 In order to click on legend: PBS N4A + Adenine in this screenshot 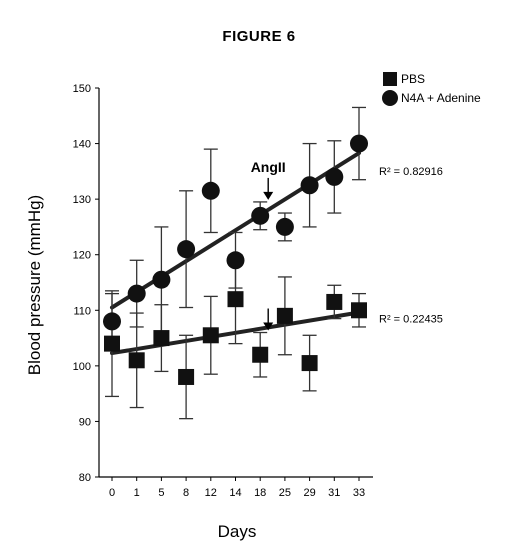, I will do `click(431, 89)`.